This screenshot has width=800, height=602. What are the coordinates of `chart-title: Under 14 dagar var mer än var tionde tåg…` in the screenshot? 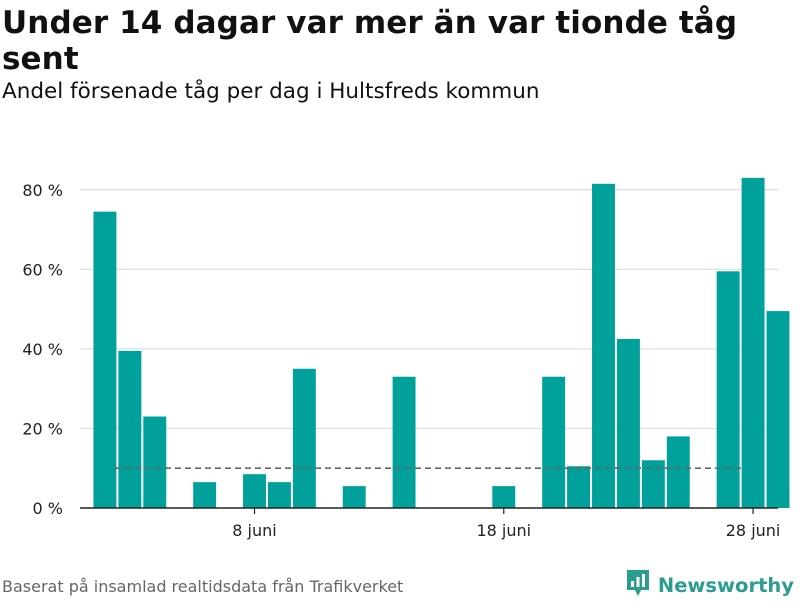 It's located at (370, 41).